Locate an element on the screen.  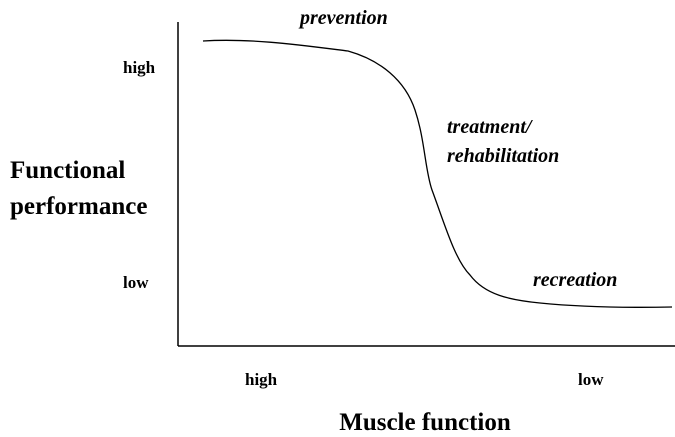
annotation: treatment/ is located at coordinates (490, 127).